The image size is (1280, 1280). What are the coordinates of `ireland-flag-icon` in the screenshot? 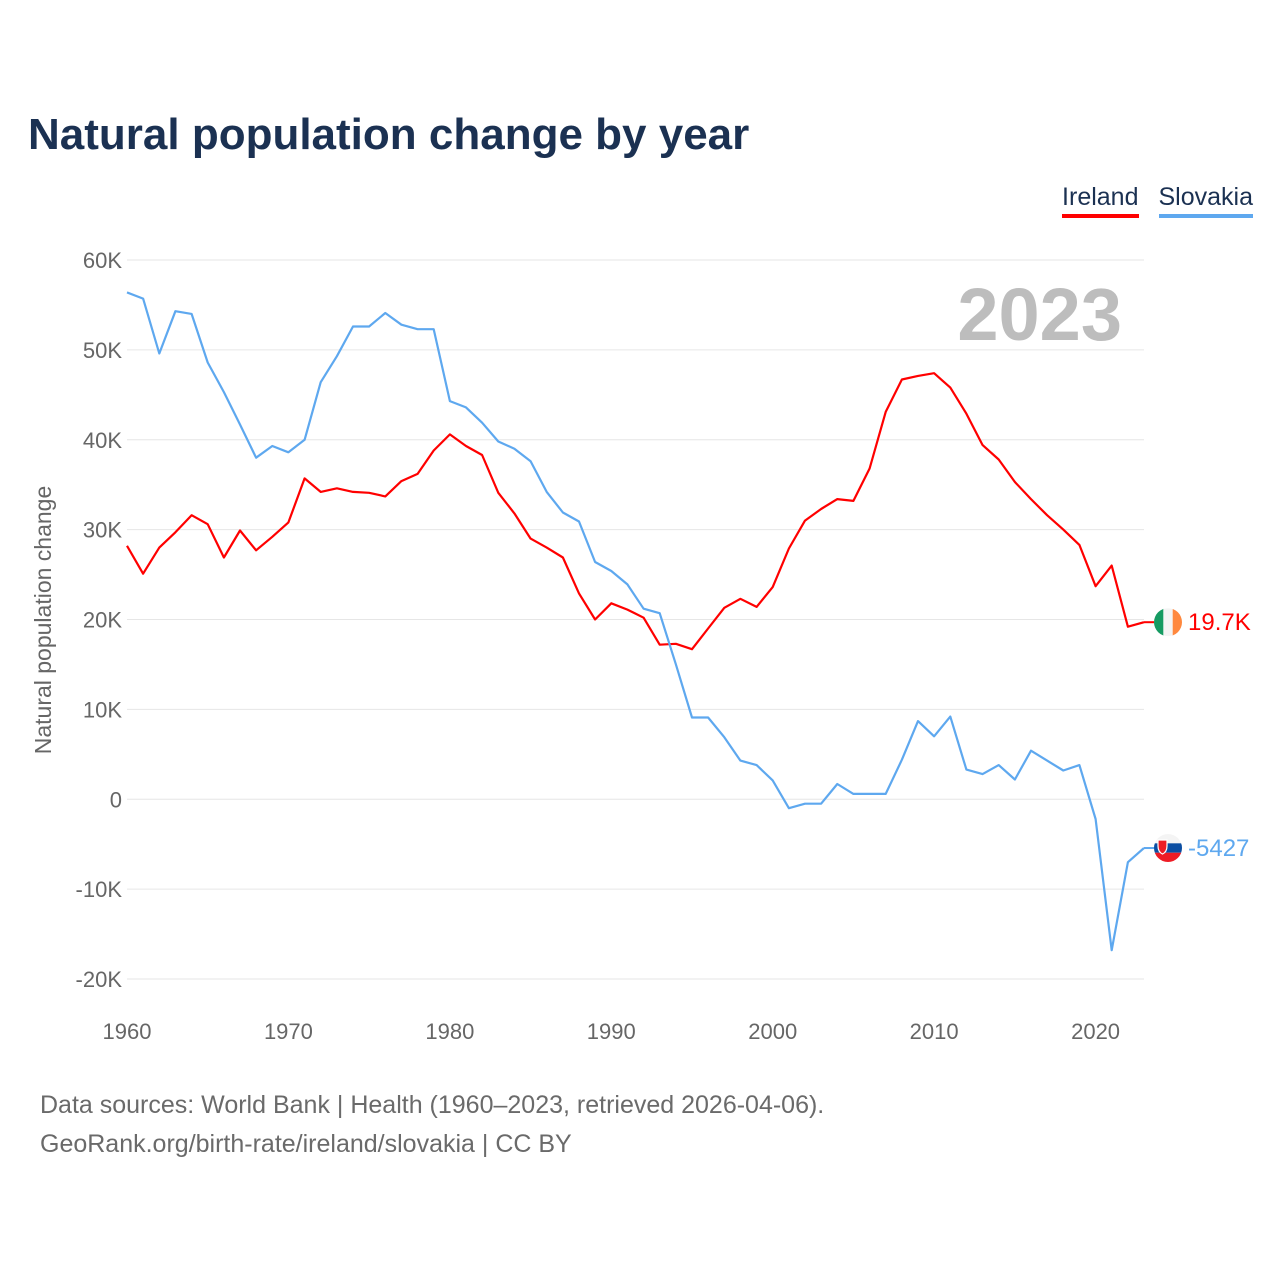 It's located at (1168, 622).